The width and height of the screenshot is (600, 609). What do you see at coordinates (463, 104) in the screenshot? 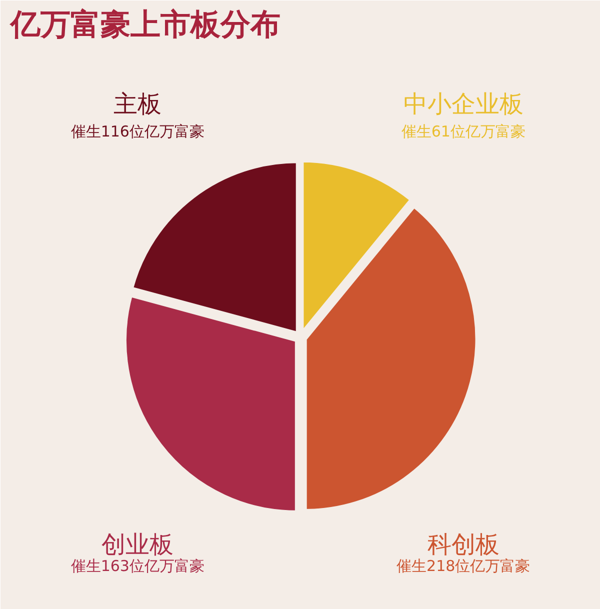
I see `slice-label: 中小企业板` at bounding box center [463, 104].